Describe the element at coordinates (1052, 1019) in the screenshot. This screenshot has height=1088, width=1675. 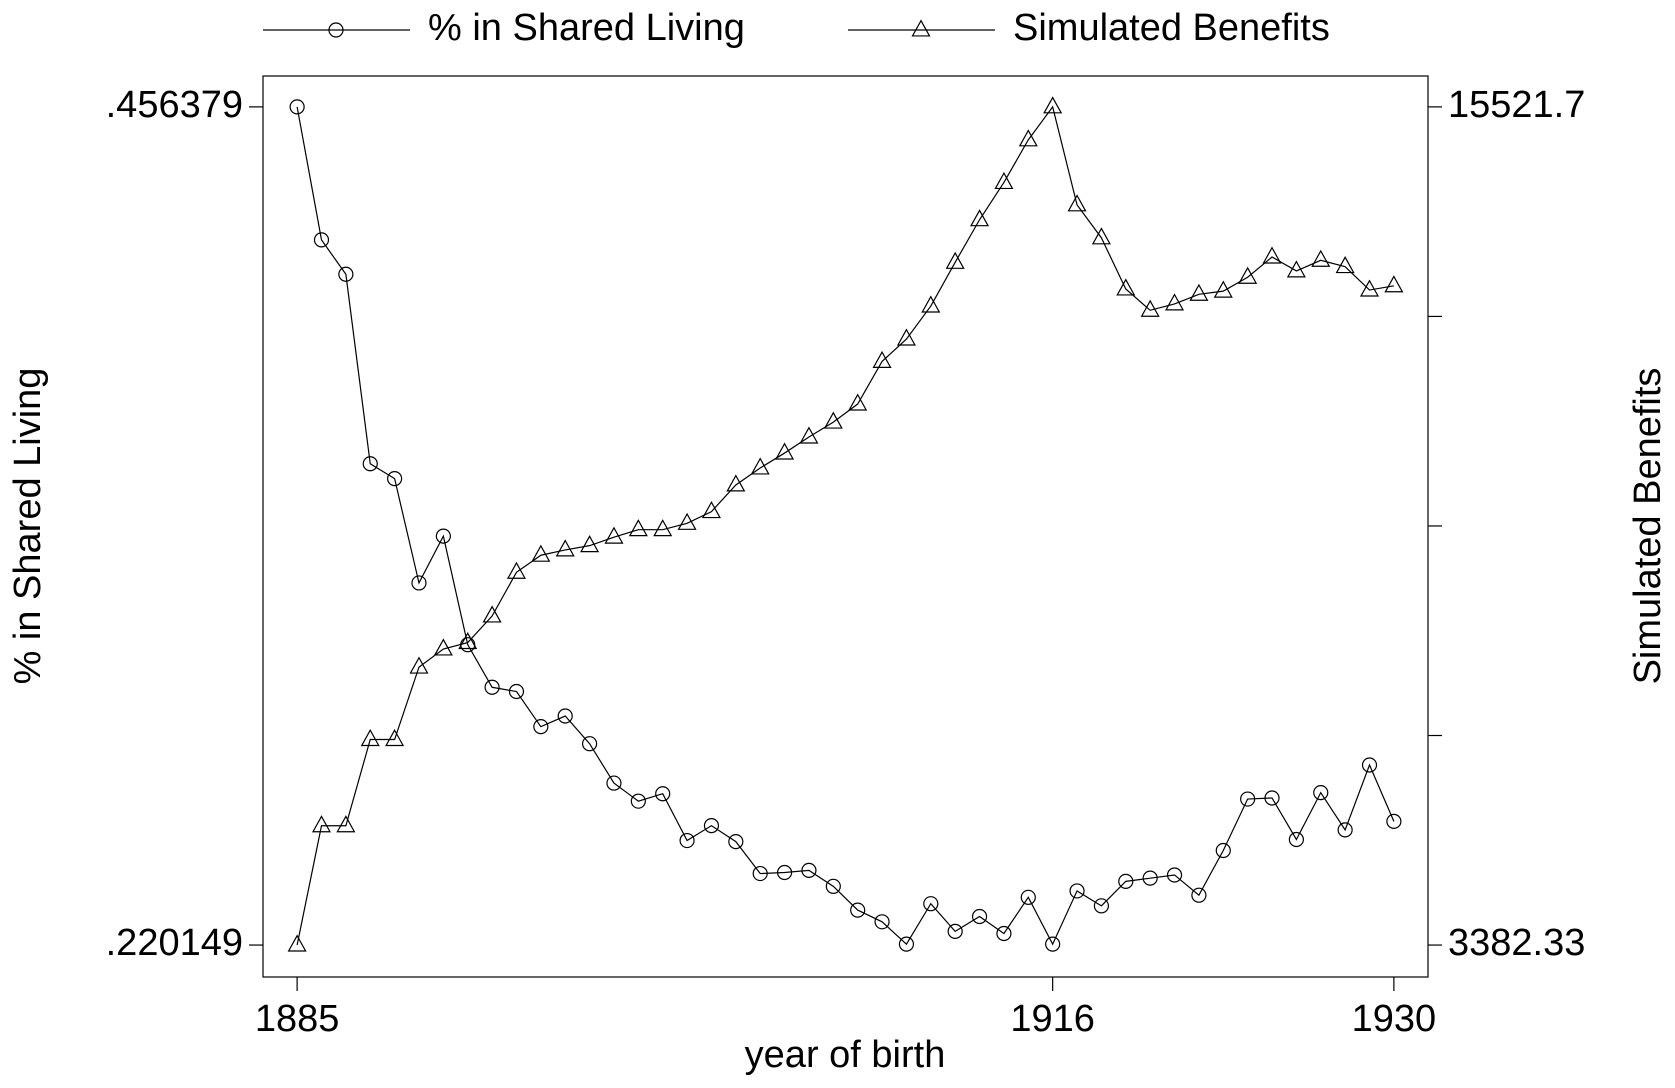
I see `x-tick-label: 1916` at that location.